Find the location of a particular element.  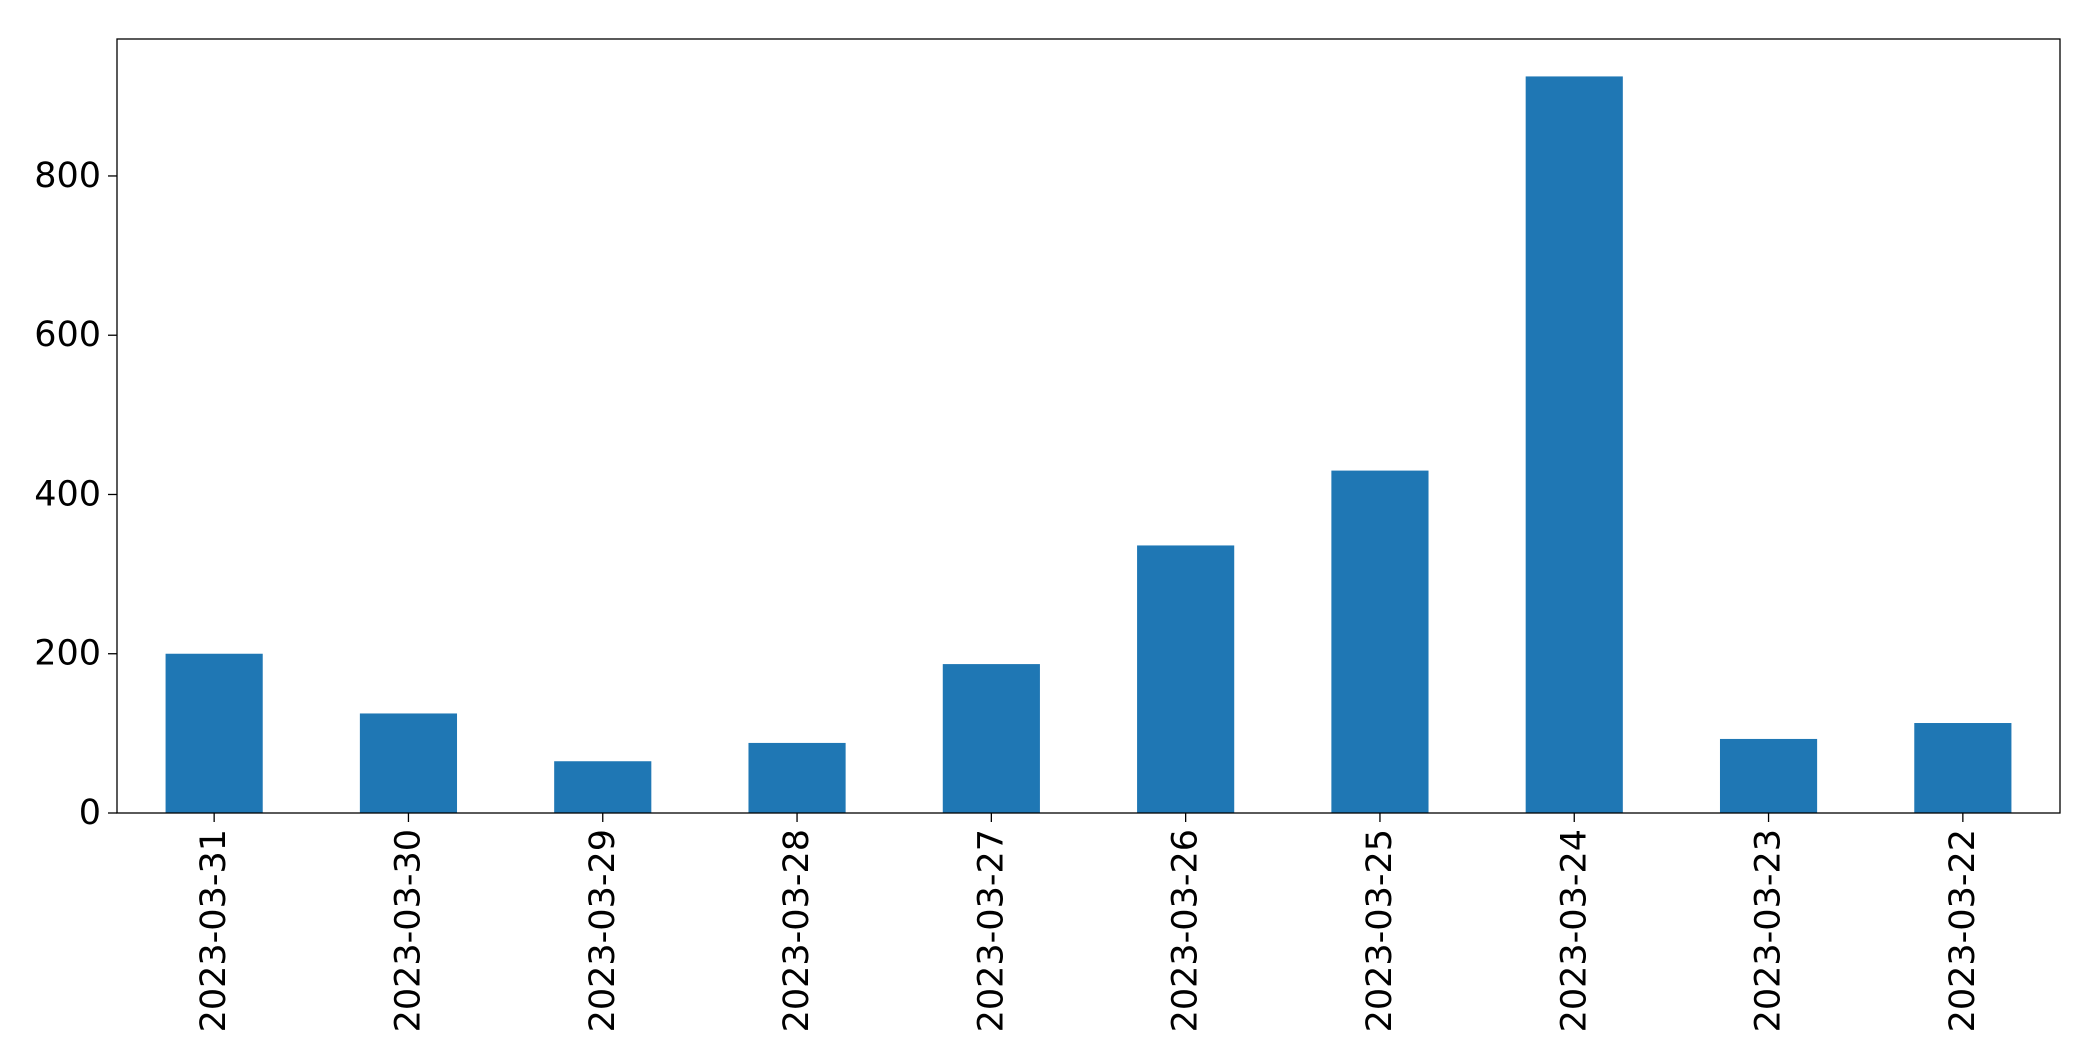

x-tick-label: 2023-03-28 is located at coordinates (797, 930).